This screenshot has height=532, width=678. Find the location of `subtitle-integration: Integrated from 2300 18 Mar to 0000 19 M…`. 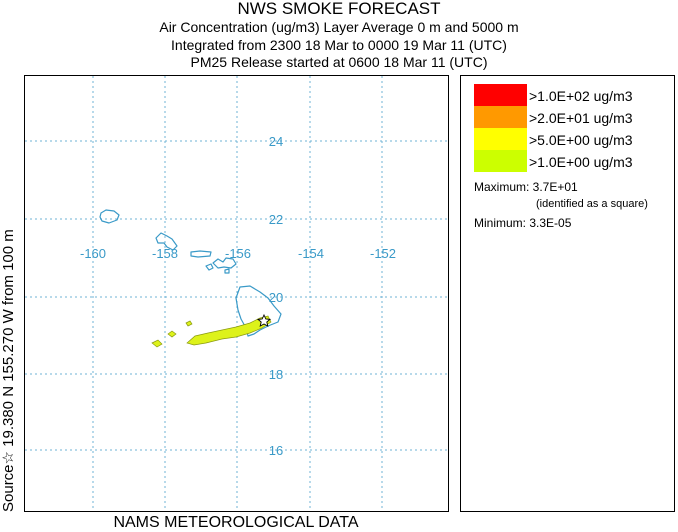

subtitle-integration: Integrated from 2300 18 Mar to 0000 19 M… is located at coordinates (339, 45).